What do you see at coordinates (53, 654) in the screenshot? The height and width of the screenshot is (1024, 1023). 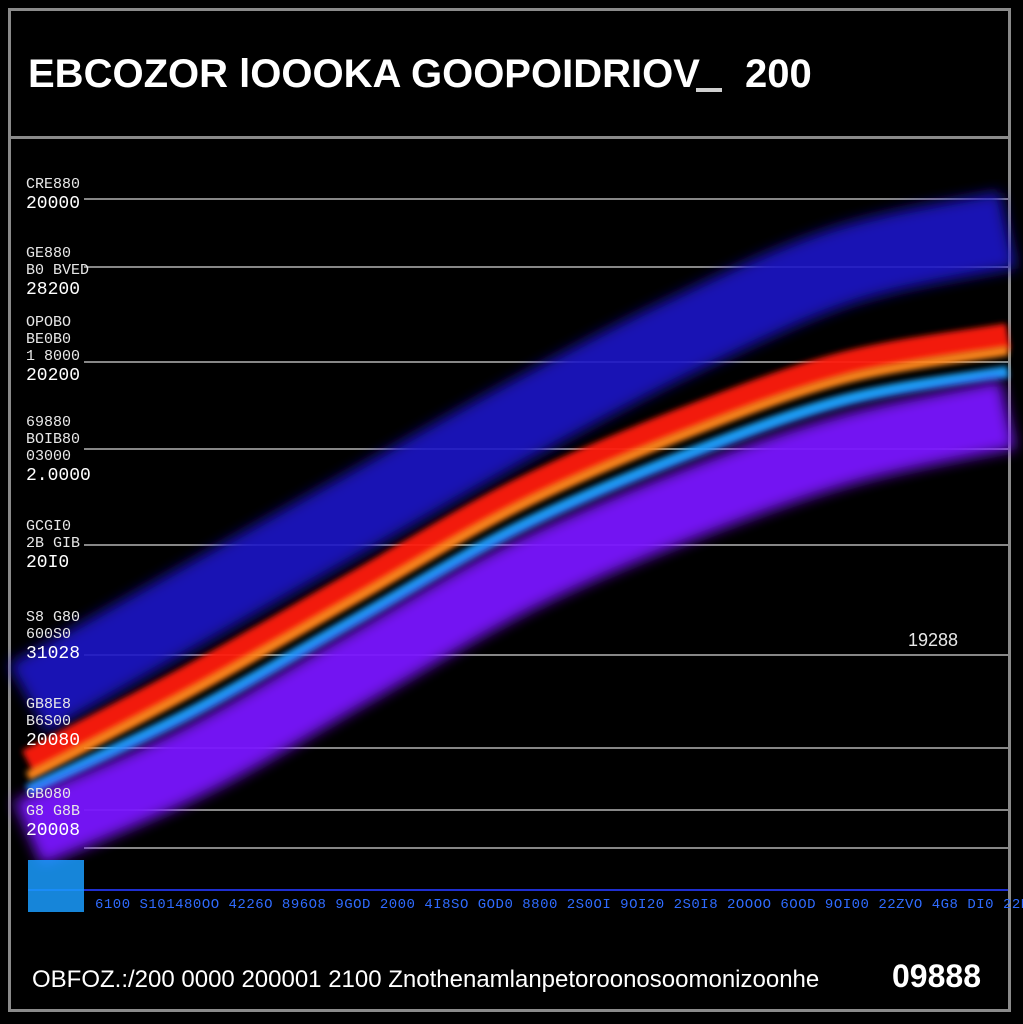 I see `y-axis-label-value: 31028` at bounding box center [53, 654].